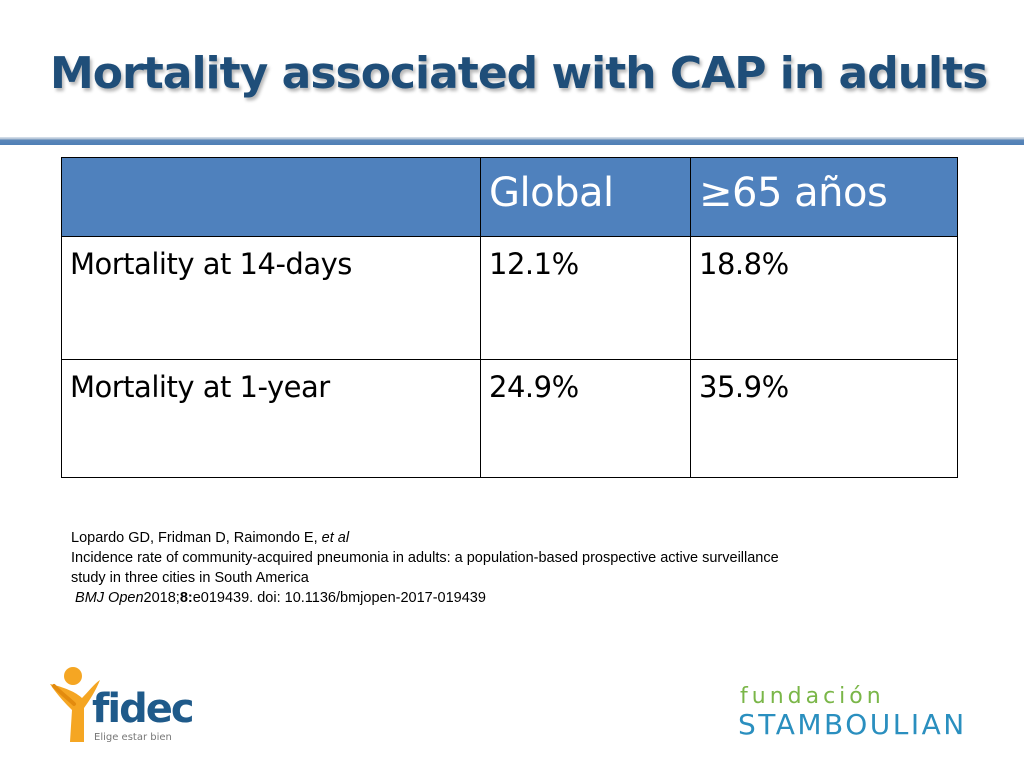 Image resolution: width=1024 pixels, height=768 pixels. I want to click on reference-title-line2: study in three cities in South America, so click(190, 578).